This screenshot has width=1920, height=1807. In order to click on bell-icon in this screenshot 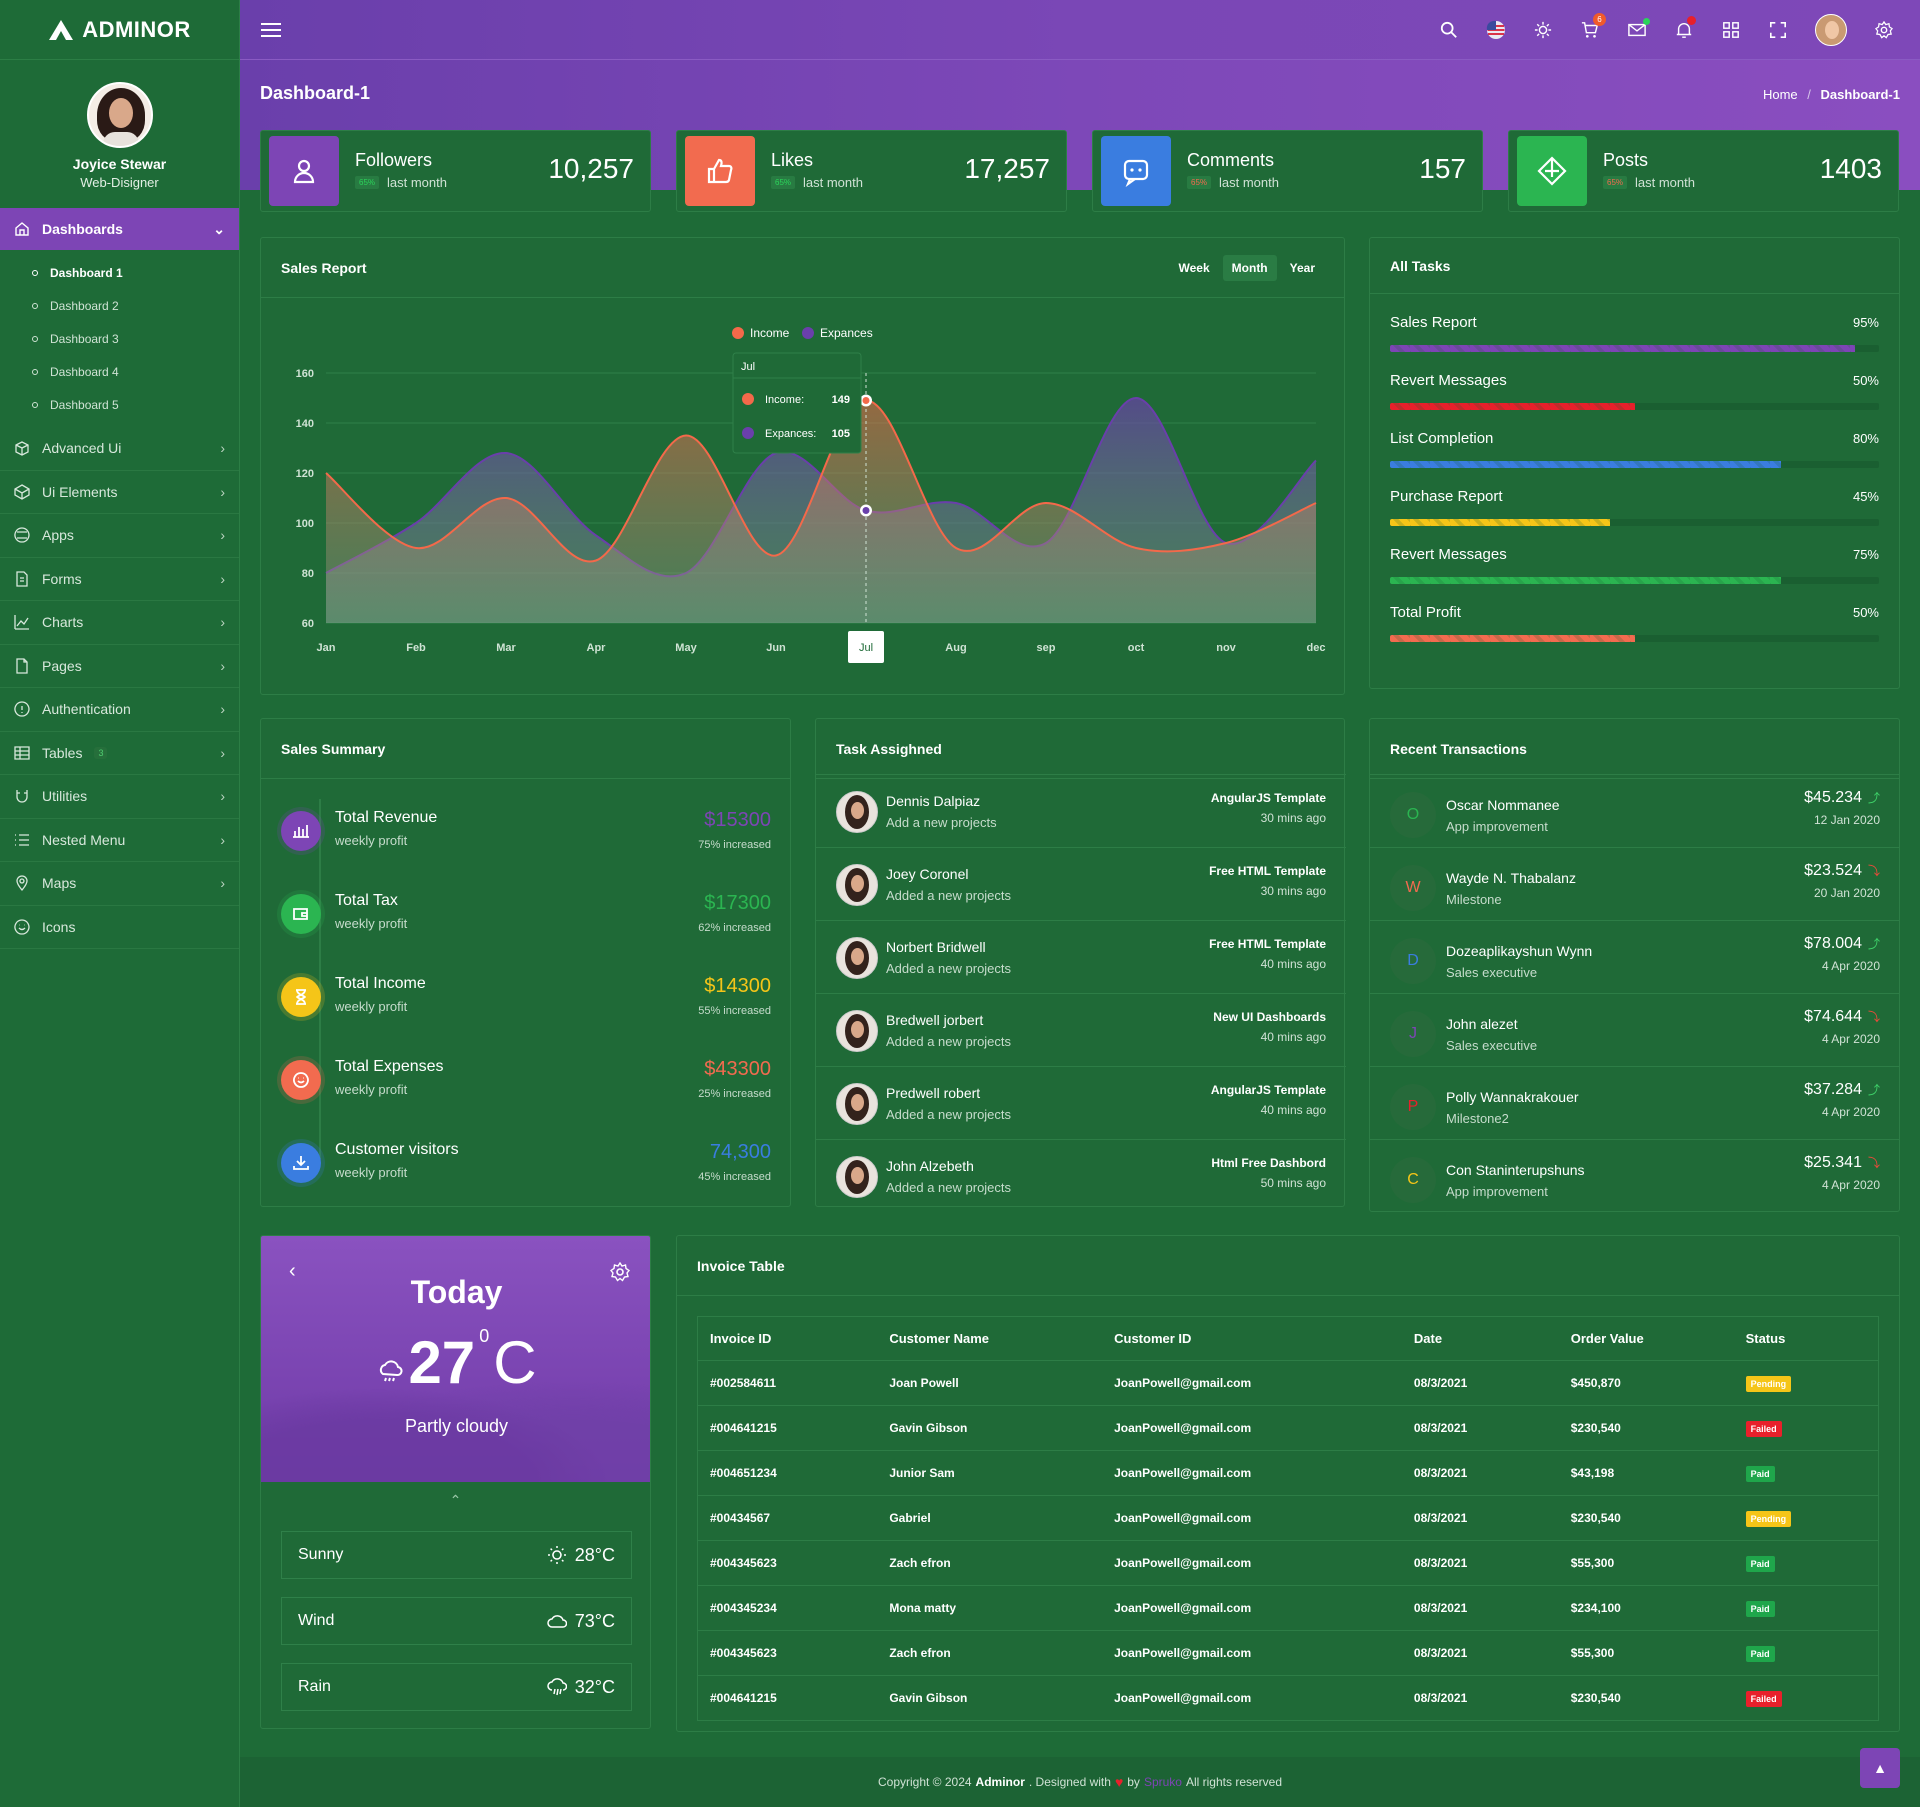, I will do `click(1685, 27)`.